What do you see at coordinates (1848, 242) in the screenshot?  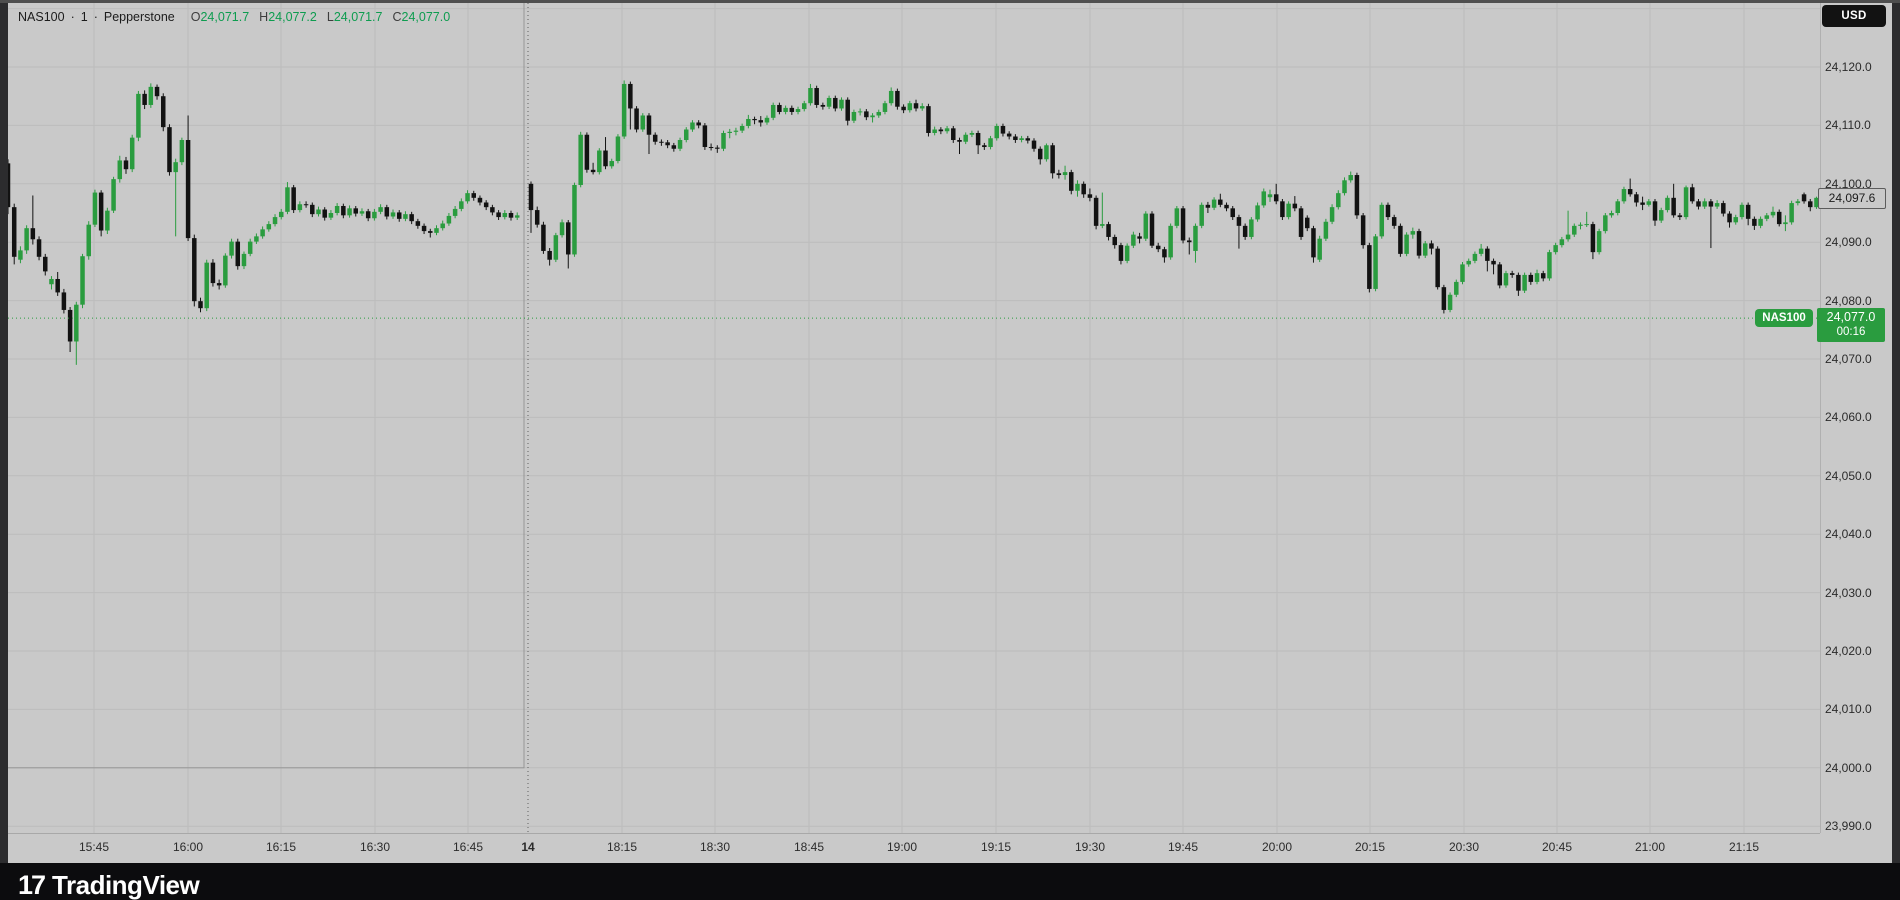 I see `price-axis-label: 24,090.0` at bounding box center [1848, 242].